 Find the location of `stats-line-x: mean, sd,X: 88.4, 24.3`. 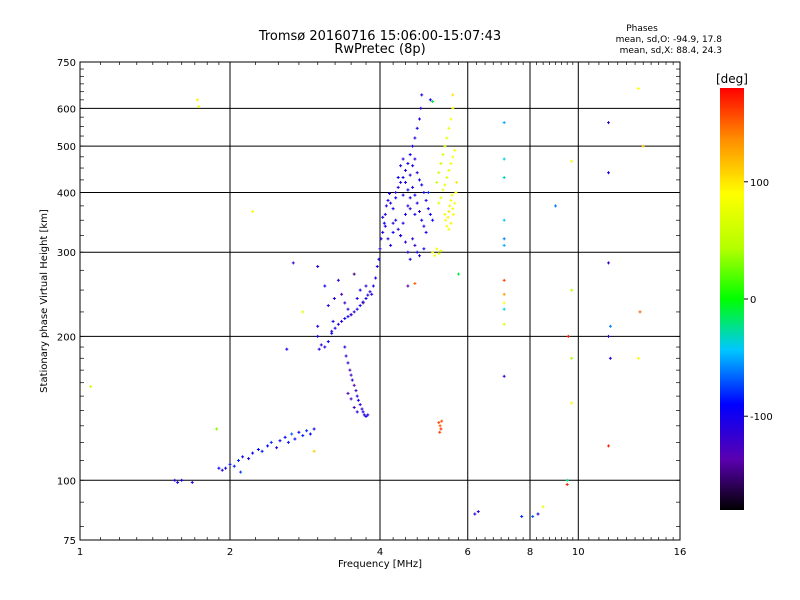

stats-line-x: mean, sd,X: 88.4, 24.3 is located at coordinates (671, 51).